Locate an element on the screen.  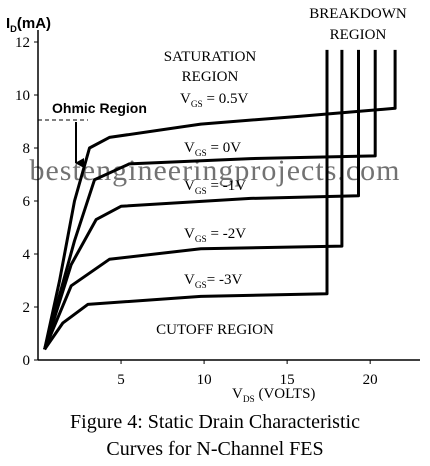
x-tick-label: 5 is located at coordinates (121, 380).